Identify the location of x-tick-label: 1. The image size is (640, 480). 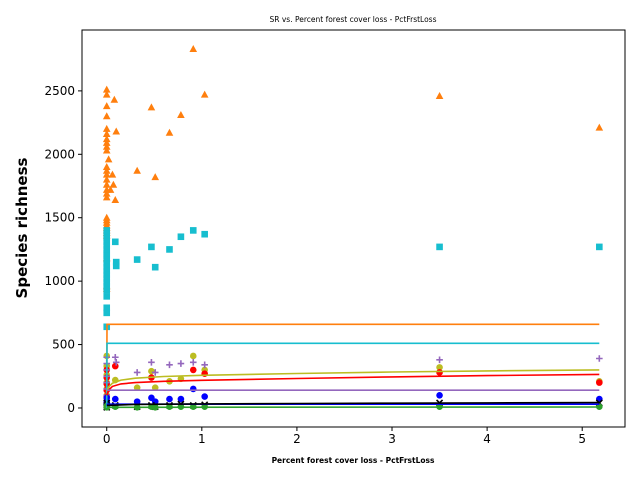
(202, 439).